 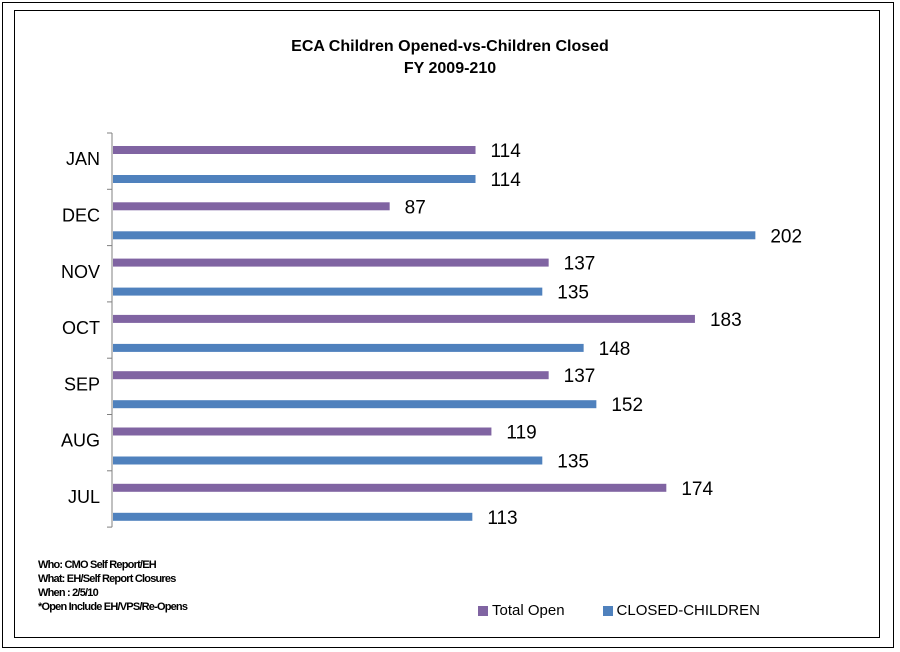 I want to click on note-line: *Open Include EH/VPS/Re-Opens, so click(x=113, y=607).